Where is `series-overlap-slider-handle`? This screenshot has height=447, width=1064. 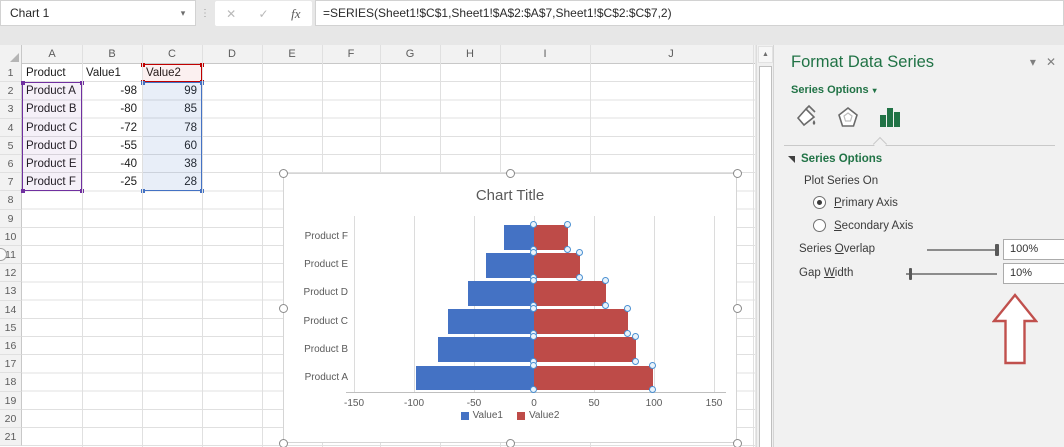
series-overlap-slider-handle is located at coordinates (997, 250).